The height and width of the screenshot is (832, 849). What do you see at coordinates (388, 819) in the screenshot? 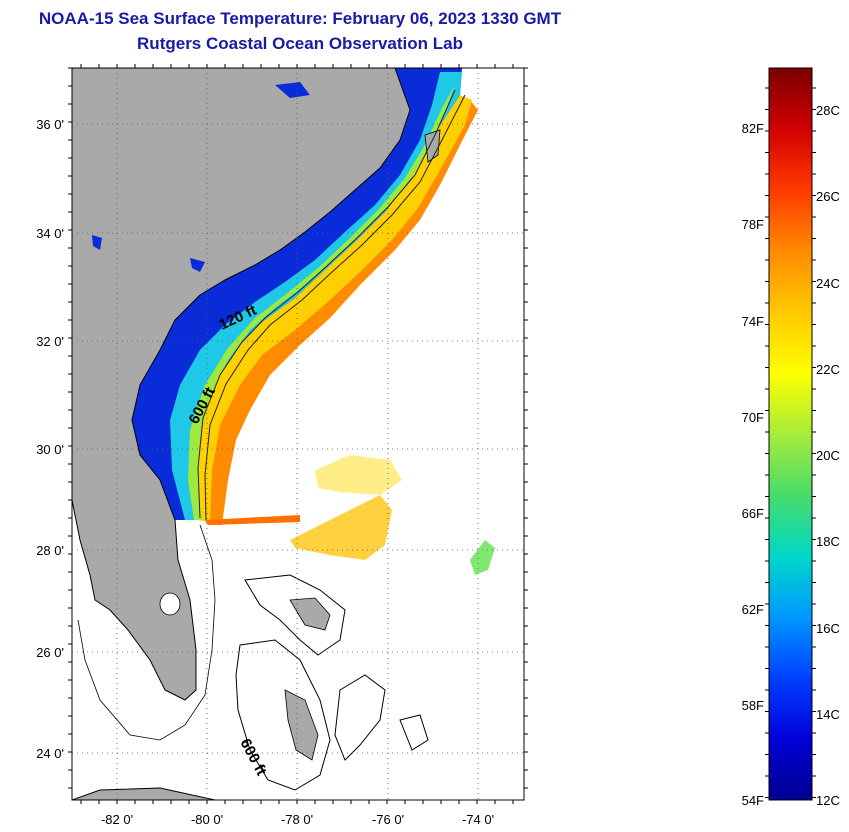
I see `lon-label: -76 0'` at bounding box center [388, 819].